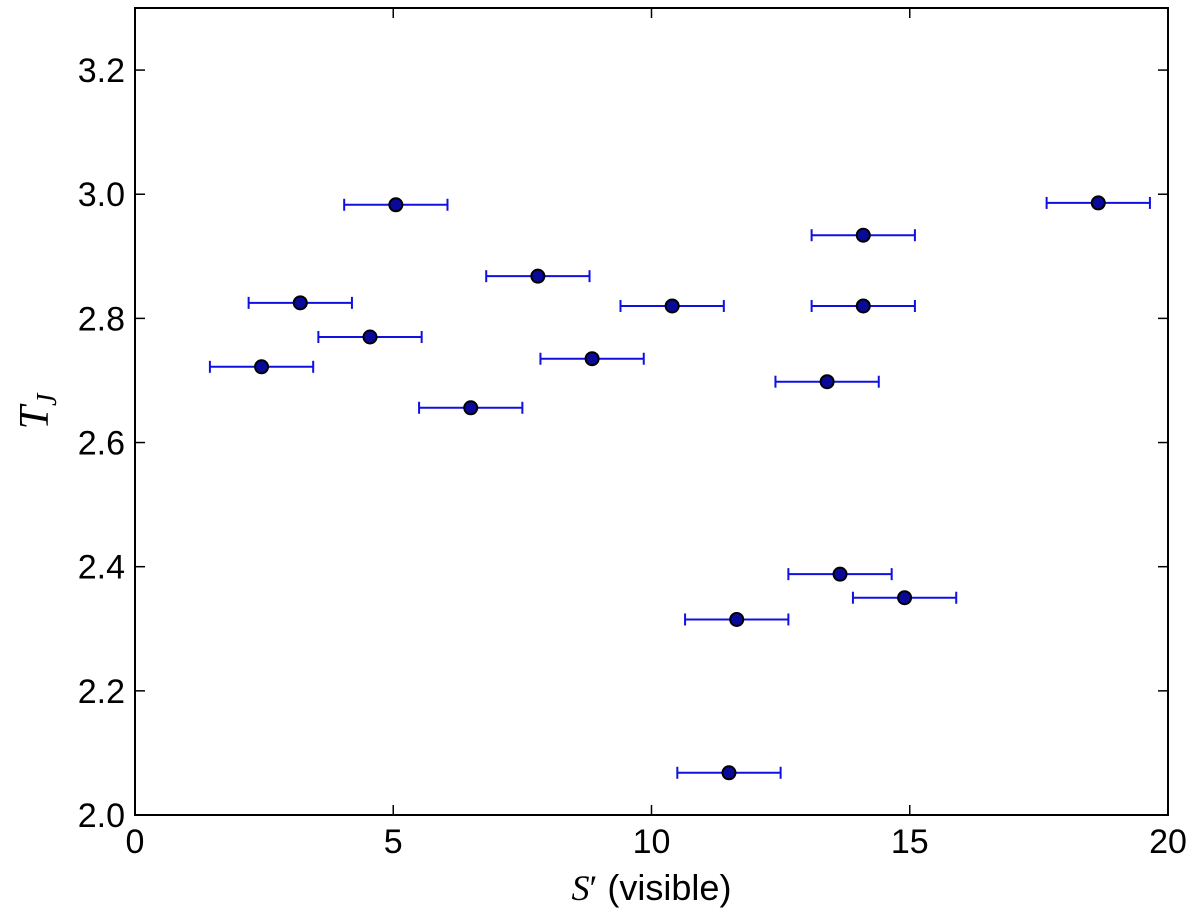 The image size is (1200, 916). What do you see at coordinates (35, 416) in the screenshot?
I see `y-axis-label-symbol: T` at bounding box center [35, 416].